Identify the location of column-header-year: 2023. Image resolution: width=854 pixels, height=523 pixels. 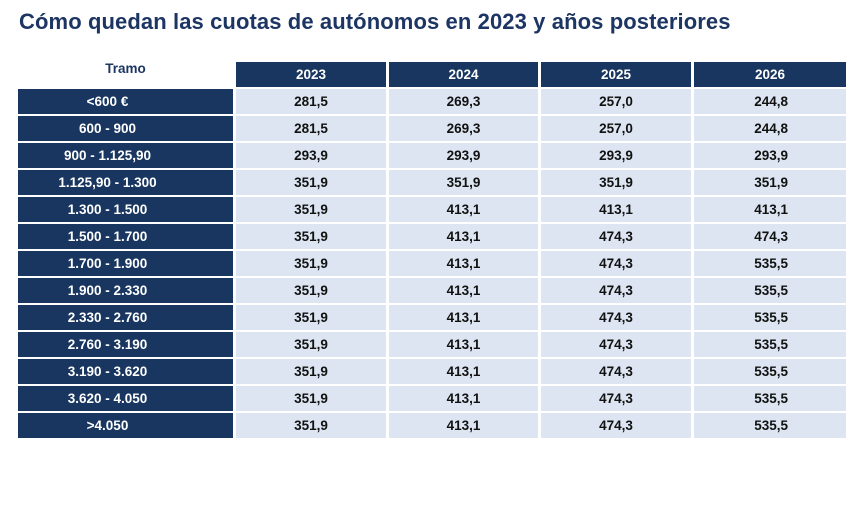
(311, 74).